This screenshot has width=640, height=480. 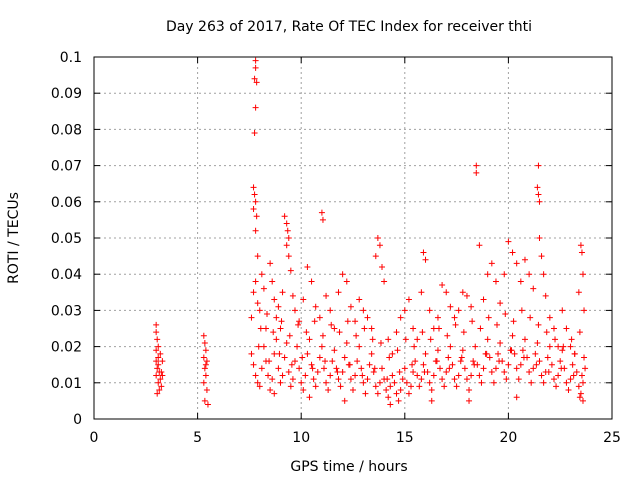 I want to click on y-tick-label: 0.05, so click(x=66, y=239).